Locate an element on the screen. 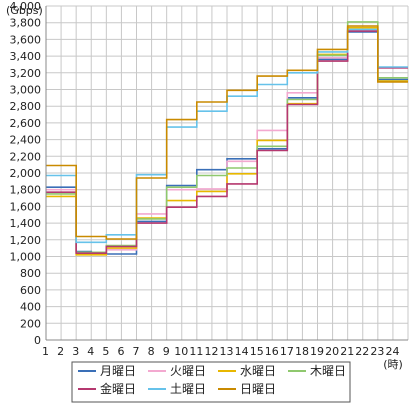  x-tick-label: 3 is located at coordinates (75, 351).